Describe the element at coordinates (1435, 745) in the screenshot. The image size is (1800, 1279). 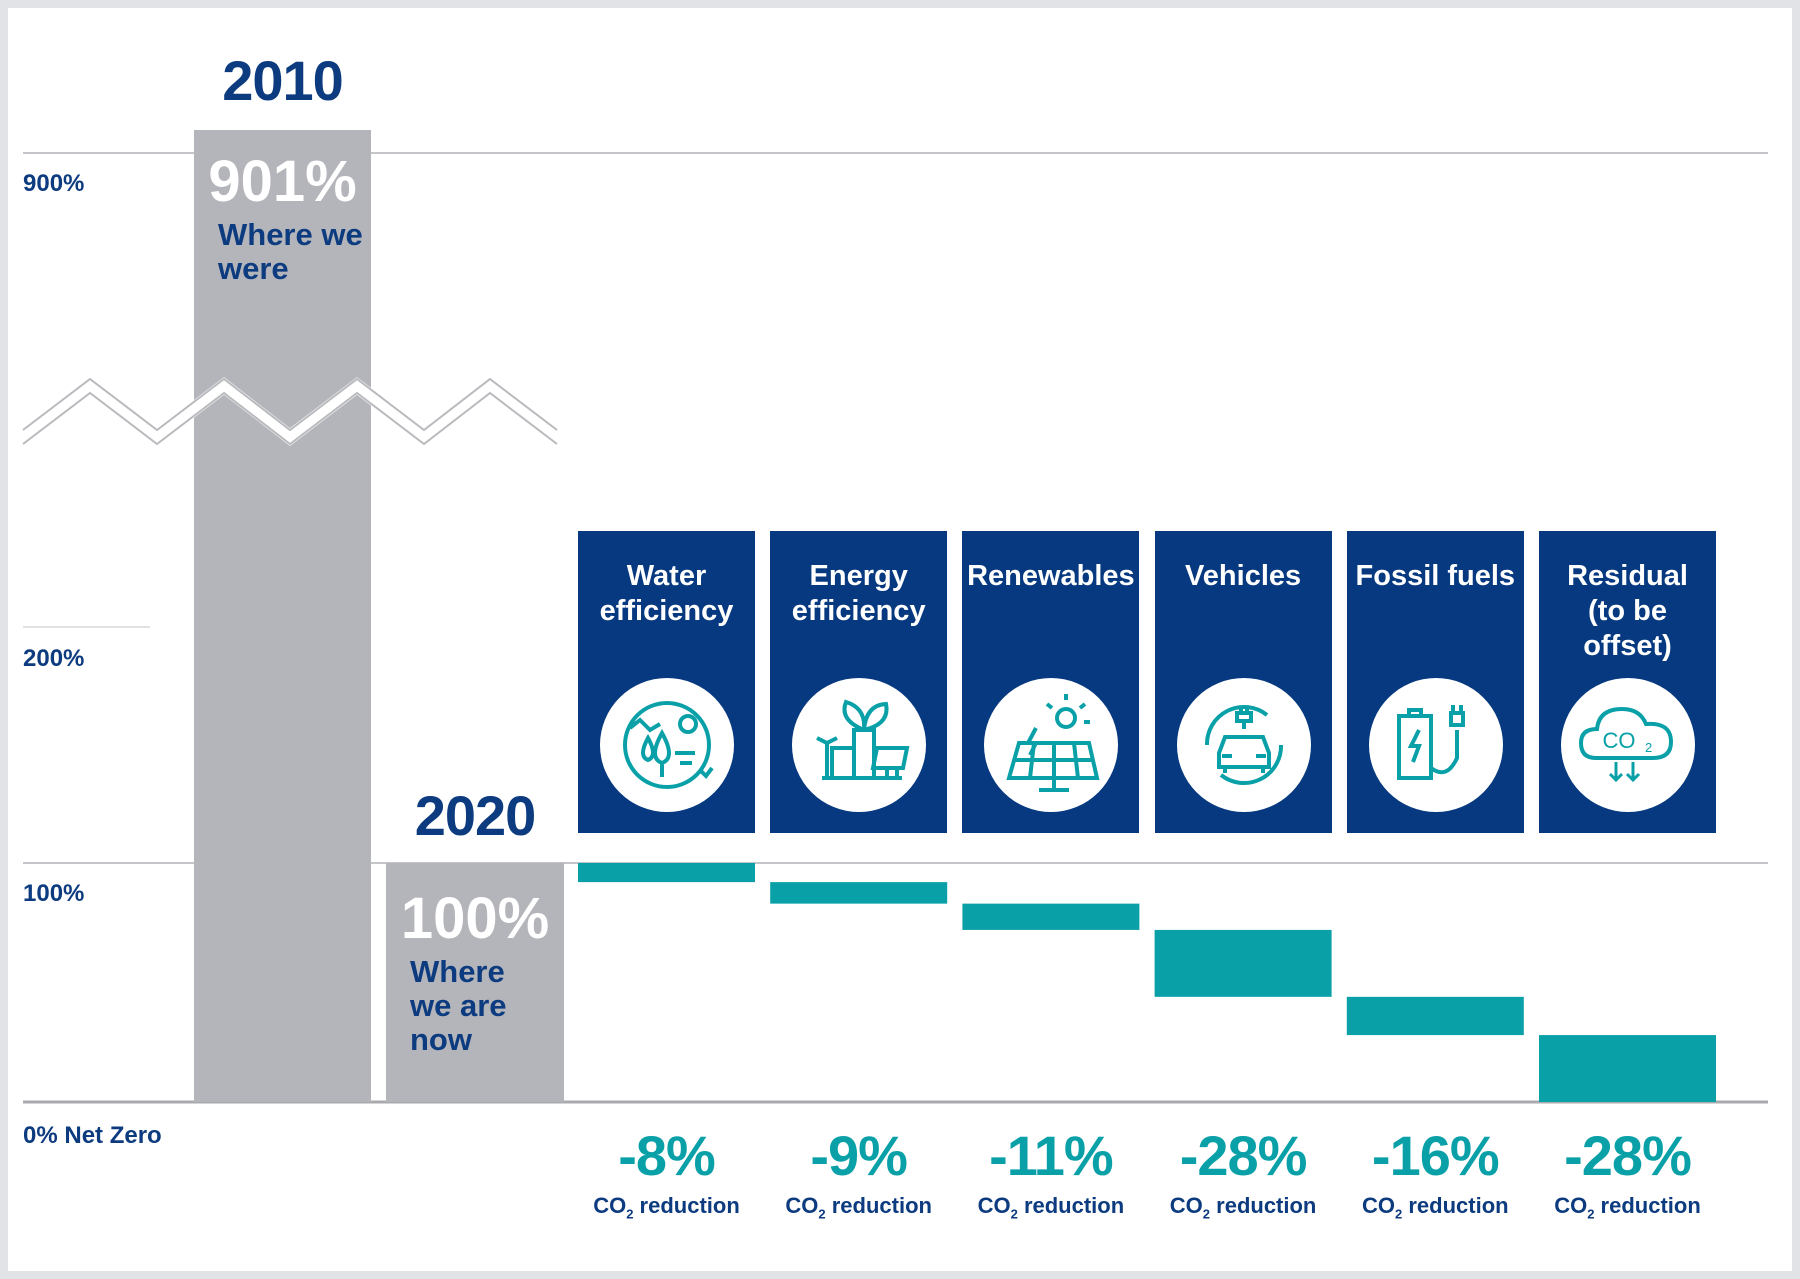
I see `battery-plug-icon` at that location.